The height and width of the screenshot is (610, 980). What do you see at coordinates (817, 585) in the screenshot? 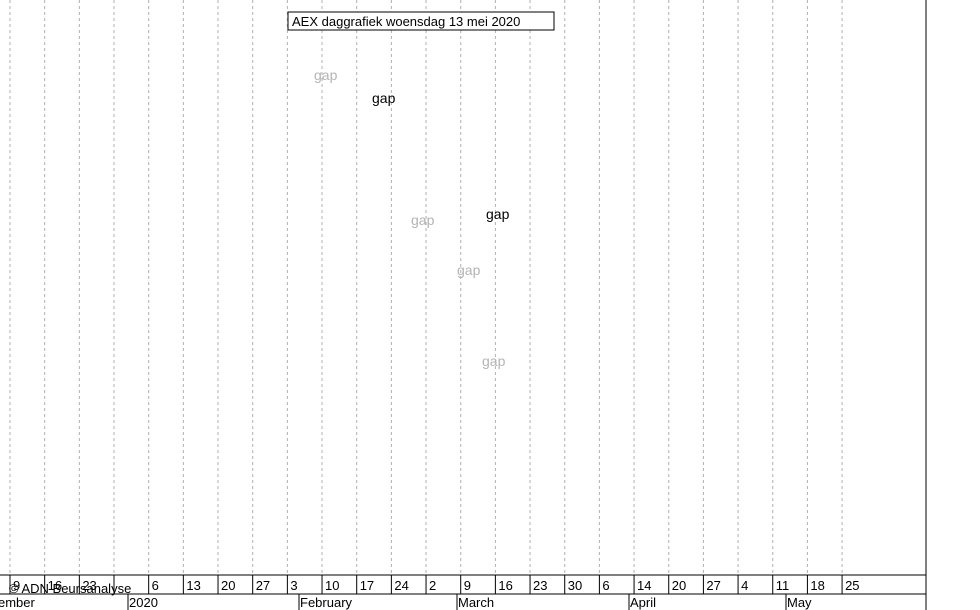
I see `x-tick-label: 18` at bounding box center [817, 585].